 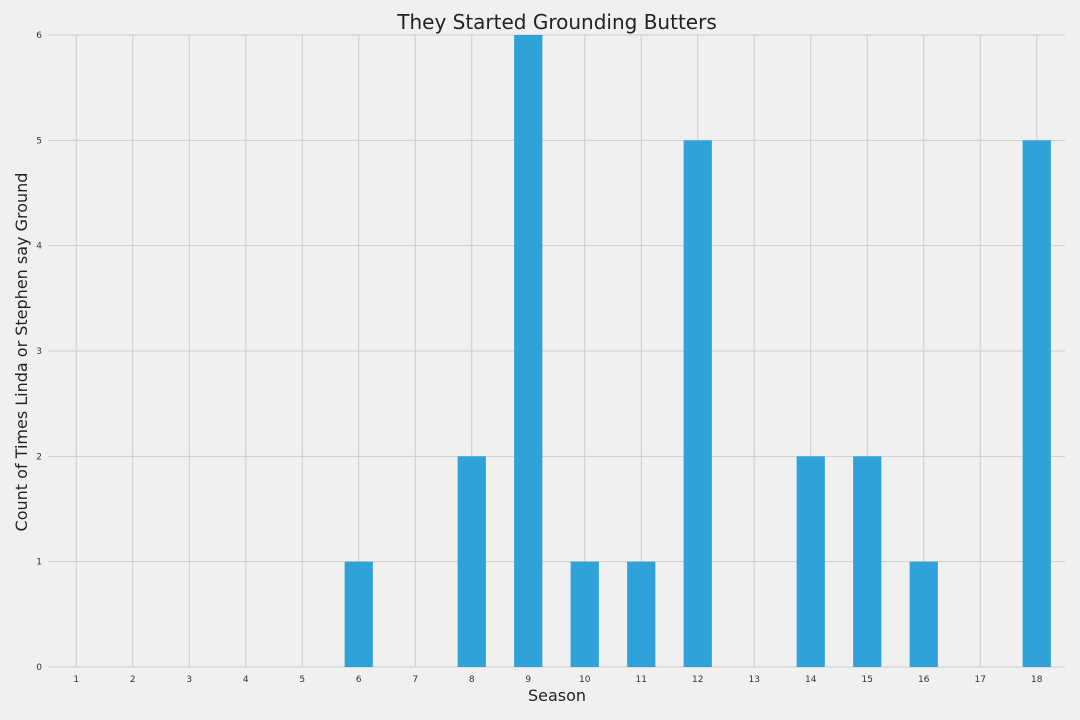 I want to click on y-axis-ticks: 0 1 2 3 4 5 6, so click(x=39, y=352).